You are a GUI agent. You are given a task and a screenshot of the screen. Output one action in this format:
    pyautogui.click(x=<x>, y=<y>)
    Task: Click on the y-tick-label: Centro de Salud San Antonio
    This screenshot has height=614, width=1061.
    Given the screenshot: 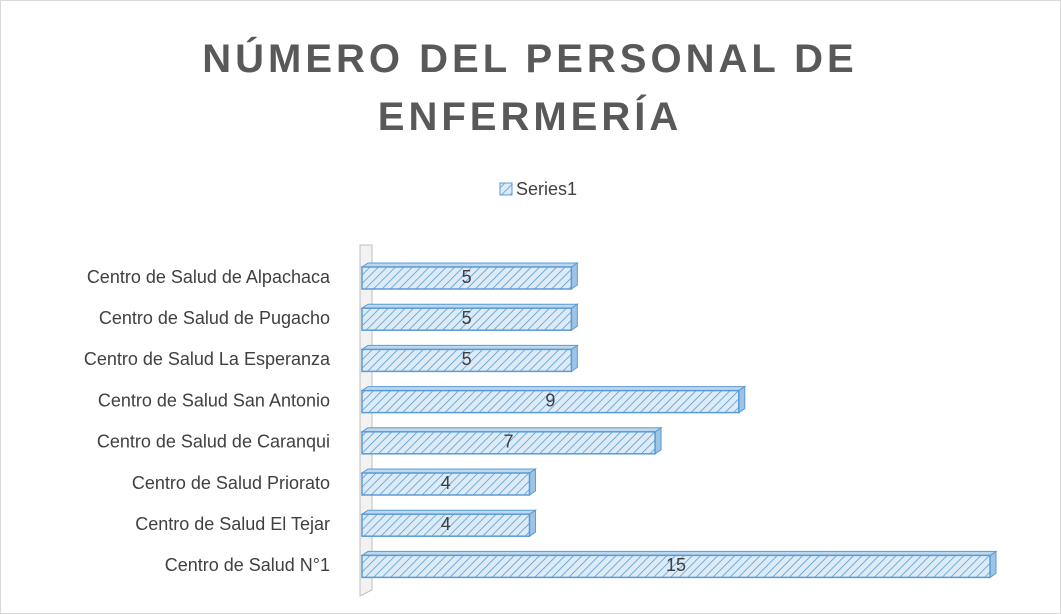 What is the action you would take?
    pyautogui.click(x=214, y=400)
    